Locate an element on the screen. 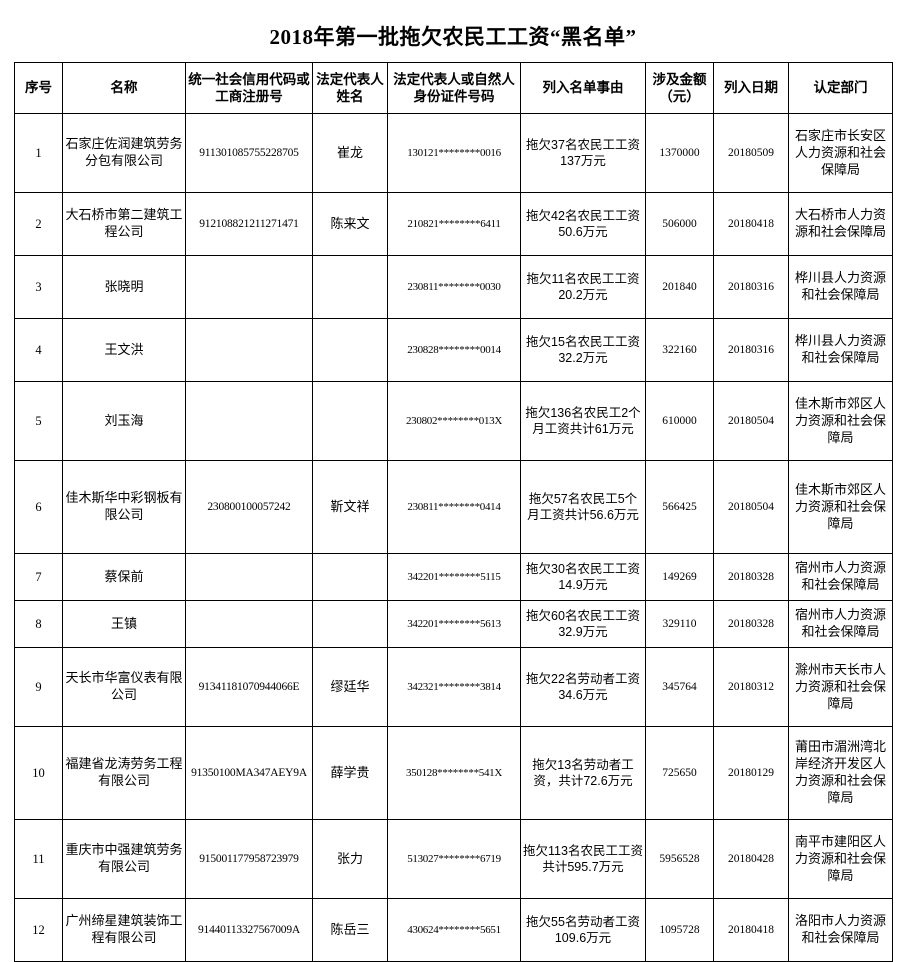 The width and height of the screenshot is (906, 962). cell-id-number: 230802********013X is located at coordinates (454, 421).